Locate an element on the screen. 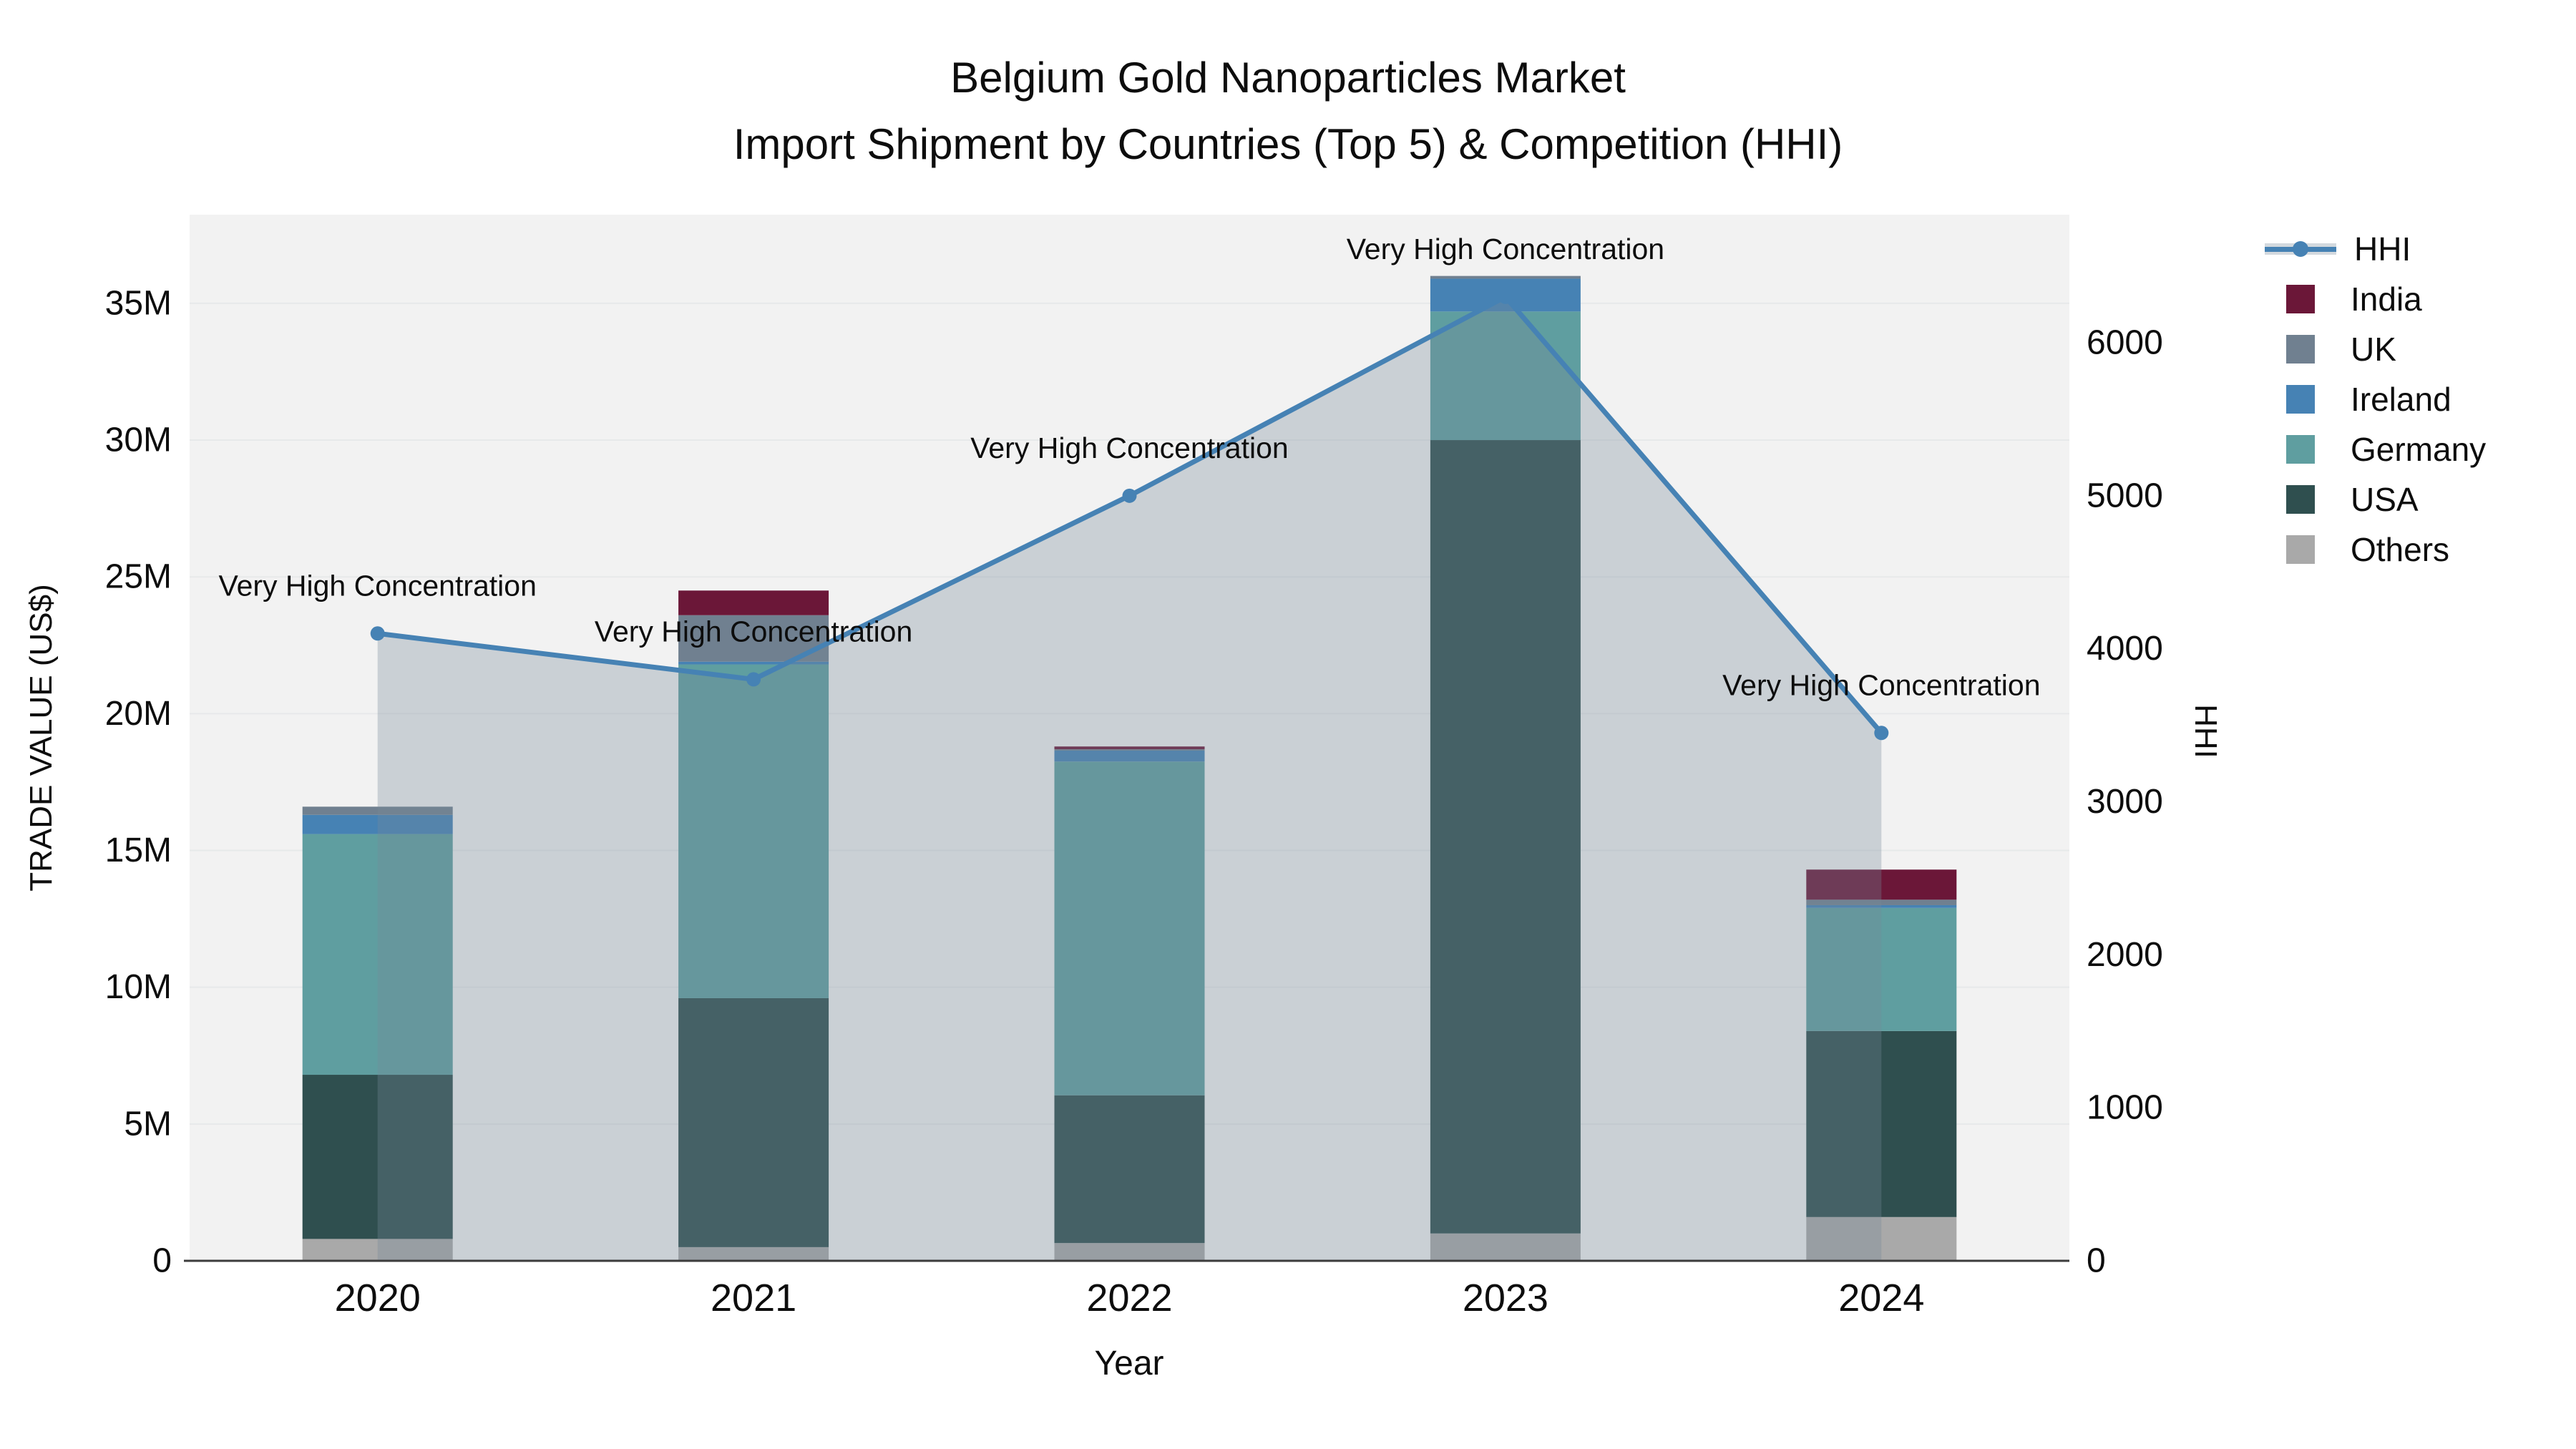  bar-segment-uk-2024 is located at coordinates (1881, 902).